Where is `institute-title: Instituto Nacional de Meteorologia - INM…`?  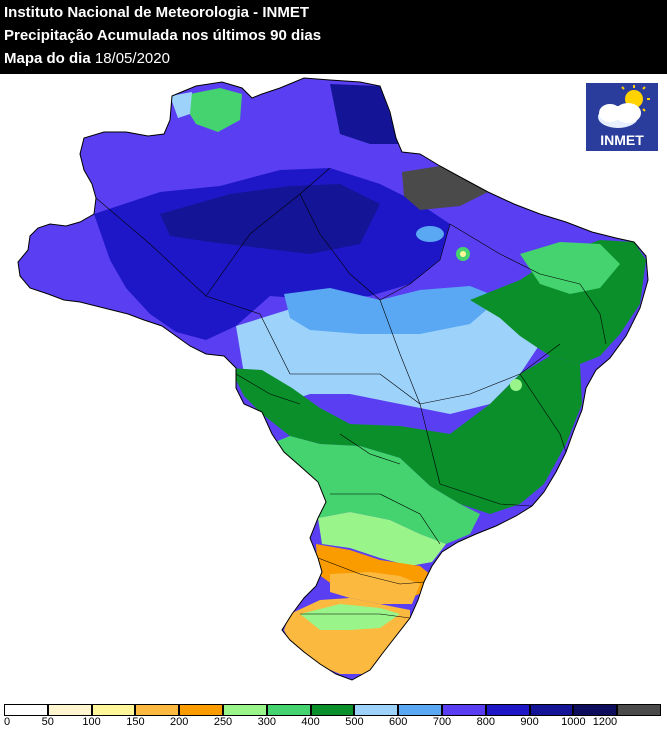 institute-title: Instituto Nacional de Meteorologia - INM… is located at coordinates (157, 12).